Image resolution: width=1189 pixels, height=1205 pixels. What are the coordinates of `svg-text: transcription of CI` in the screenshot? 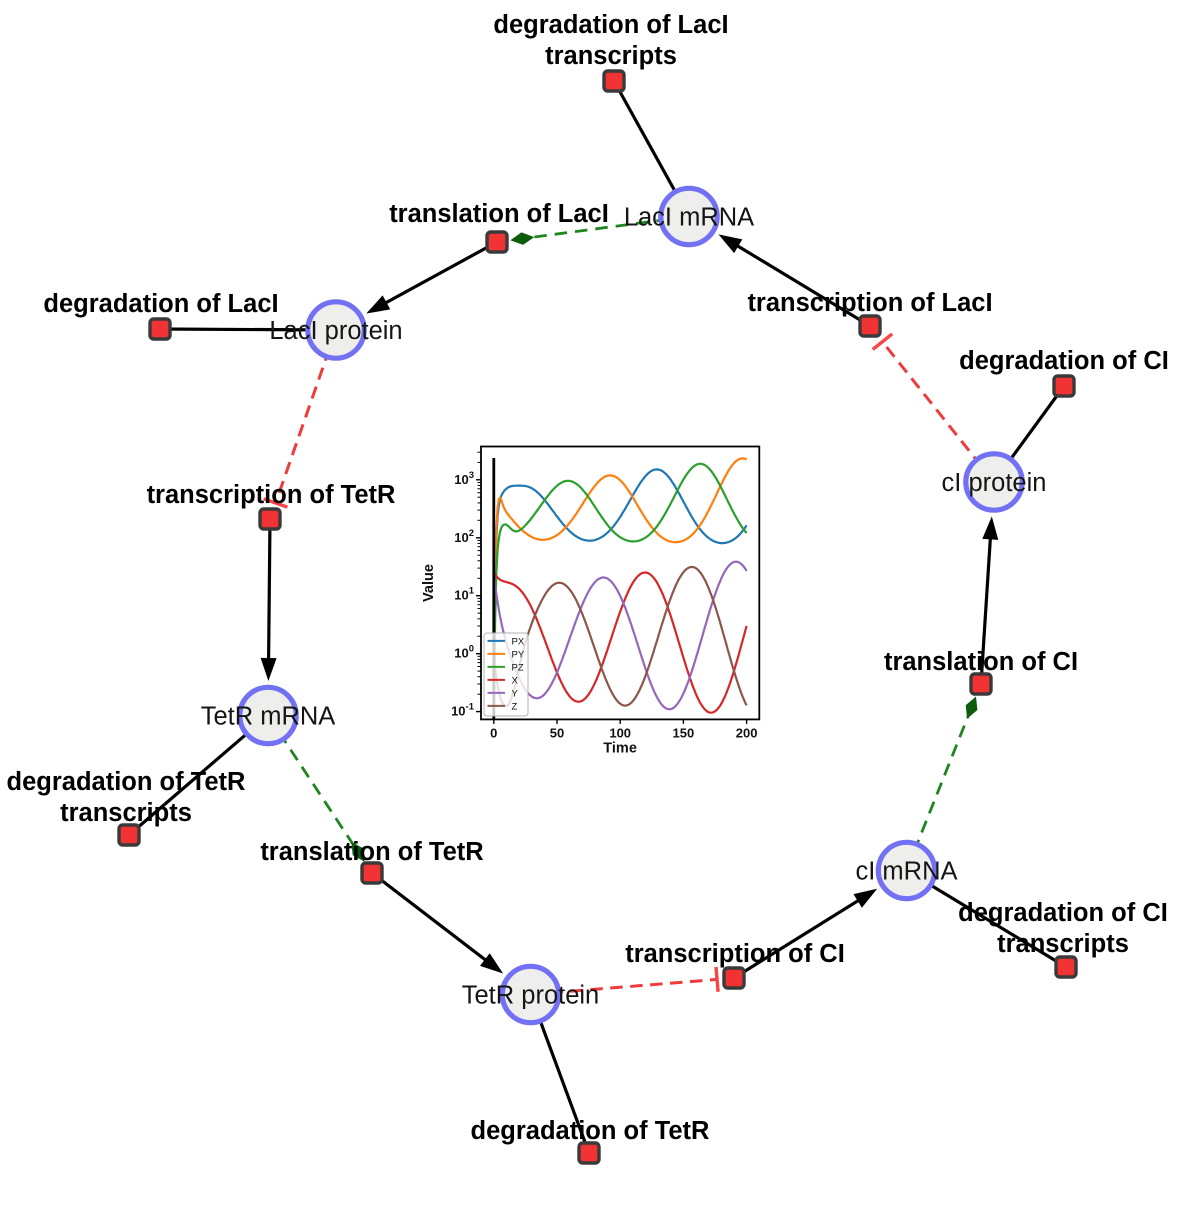 It's located at (735, 954).